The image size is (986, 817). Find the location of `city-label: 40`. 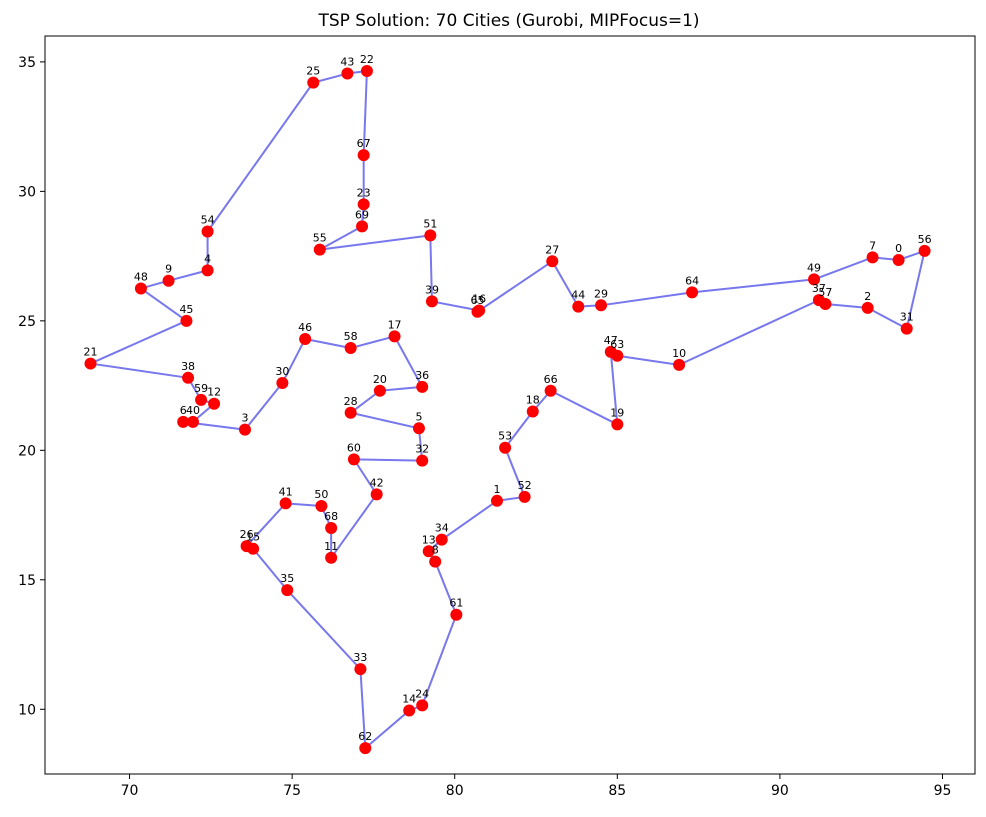

city-label: 40 is located at coordinates (193, 410).